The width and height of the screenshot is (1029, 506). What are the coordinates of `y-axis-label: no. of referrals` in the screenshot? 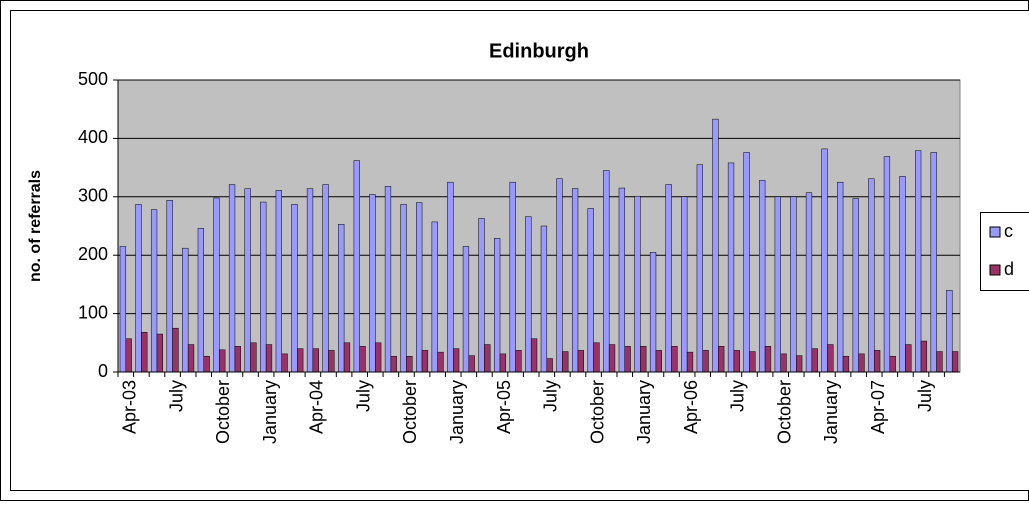 It's located at (35, 226).